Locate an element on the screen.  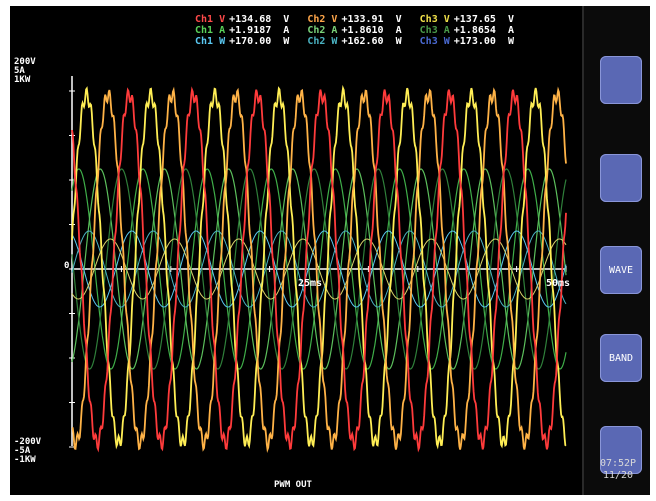
readout-label: Ch2 W is located at coordinates (322, 41).